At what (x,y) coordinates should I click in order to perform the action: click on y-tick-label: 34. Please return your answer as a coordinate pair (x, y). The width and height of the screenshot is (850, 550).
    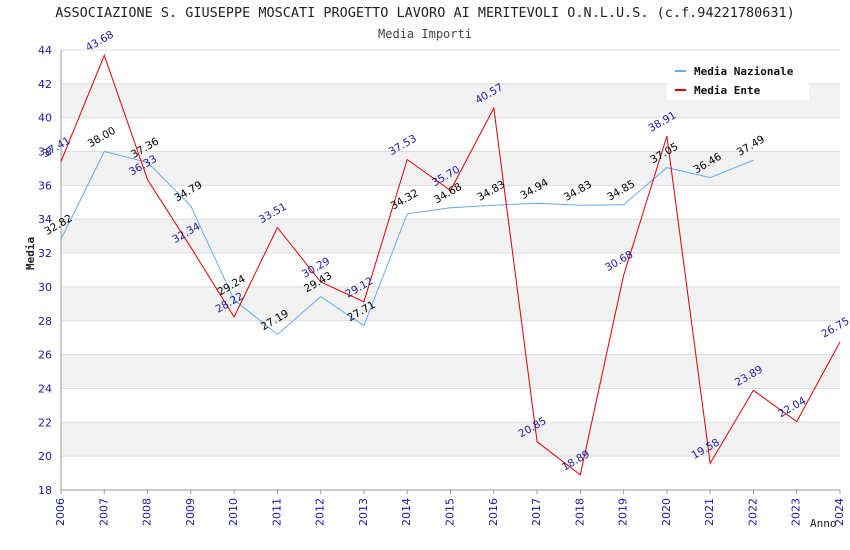
    Looking at the image, I should click on (45, 219).